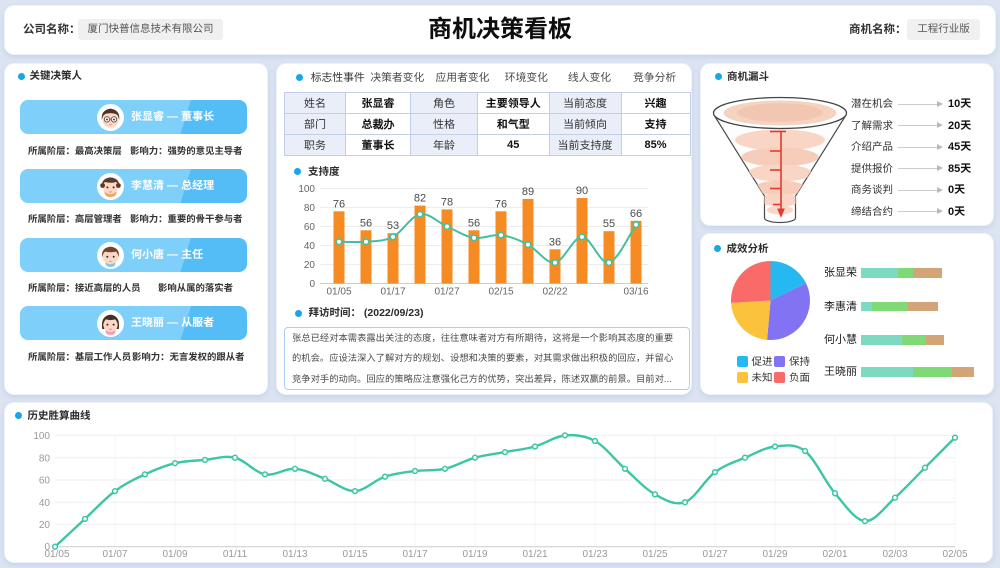 Image resolution: width=1000 pixels, height=568 pixels. Describe the element at coordinates (774, 554) in the screenshot. I see `svg-text: 01/29` at that location.